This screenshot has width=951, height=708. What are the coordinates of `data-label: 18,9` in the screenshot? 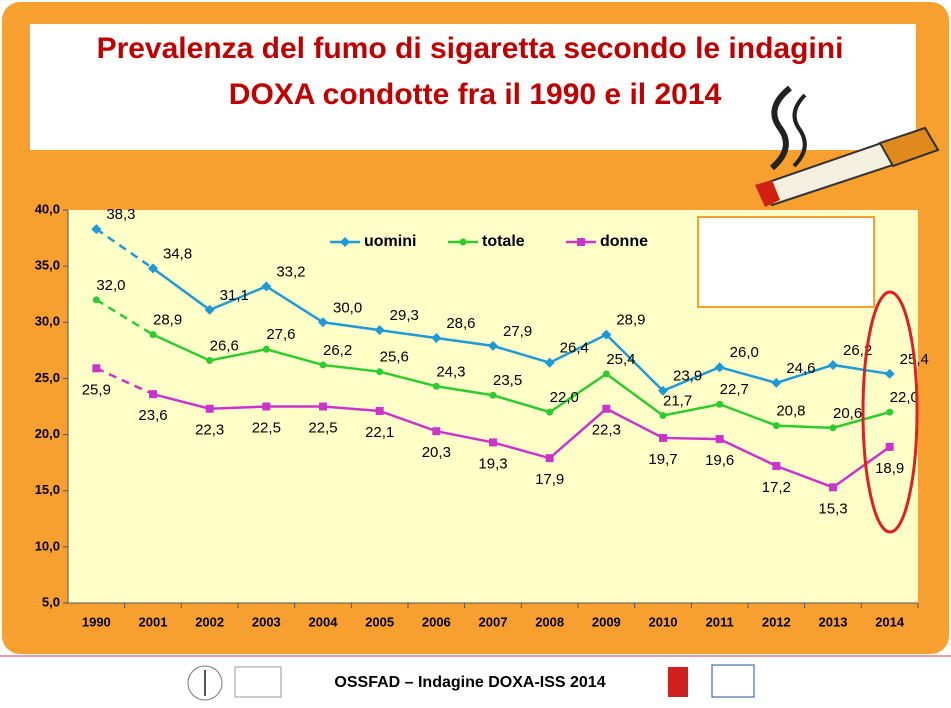 It's located at (889, 468).